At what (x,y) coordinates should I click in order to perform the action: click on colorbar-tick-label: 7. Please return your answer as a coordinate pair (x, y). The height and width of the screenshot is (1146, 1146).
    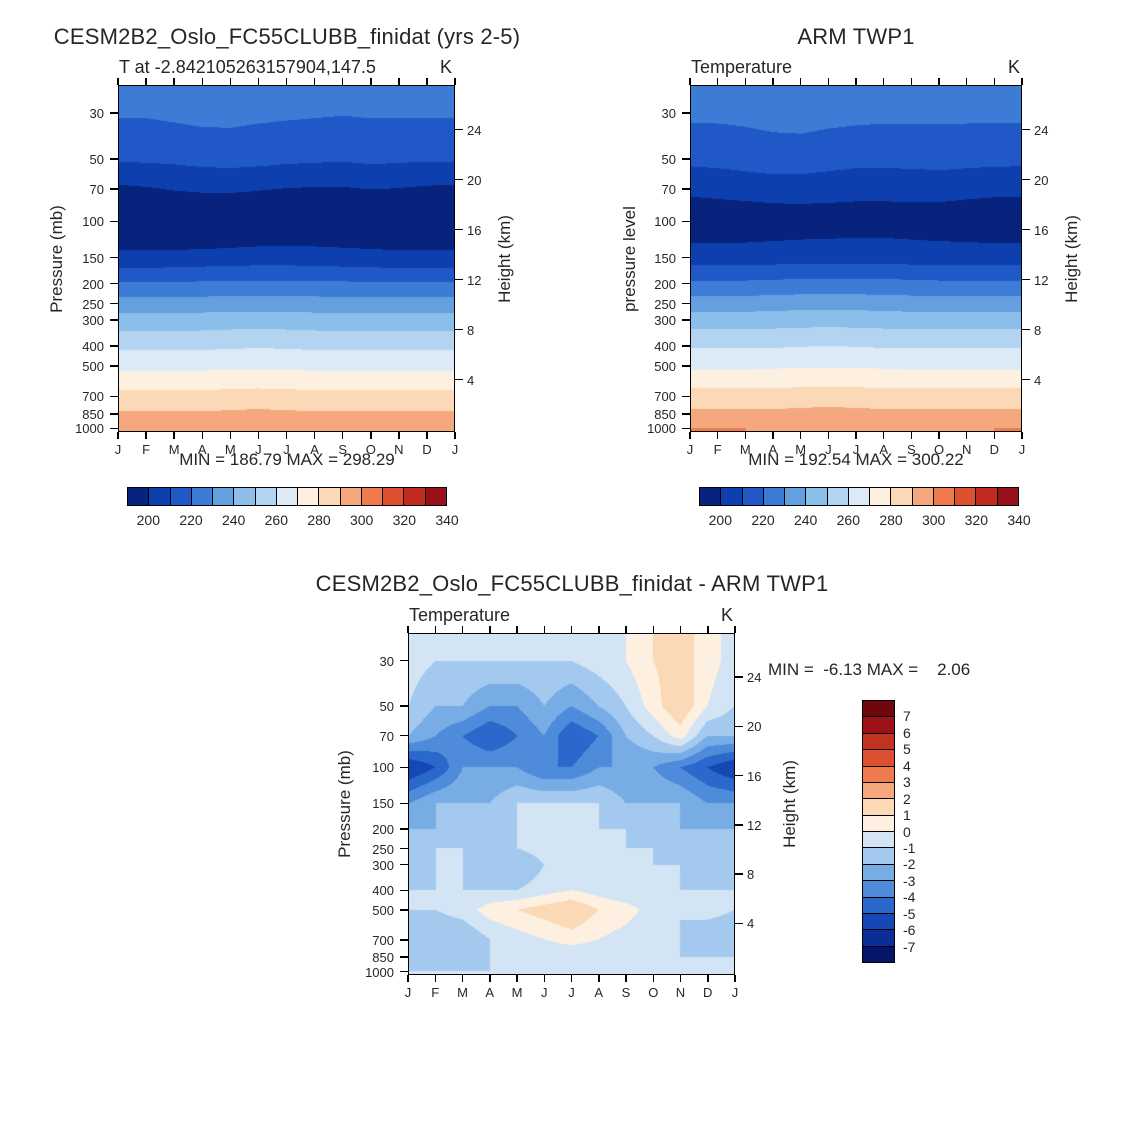
    Looking at the image, I should click on (907, 716).